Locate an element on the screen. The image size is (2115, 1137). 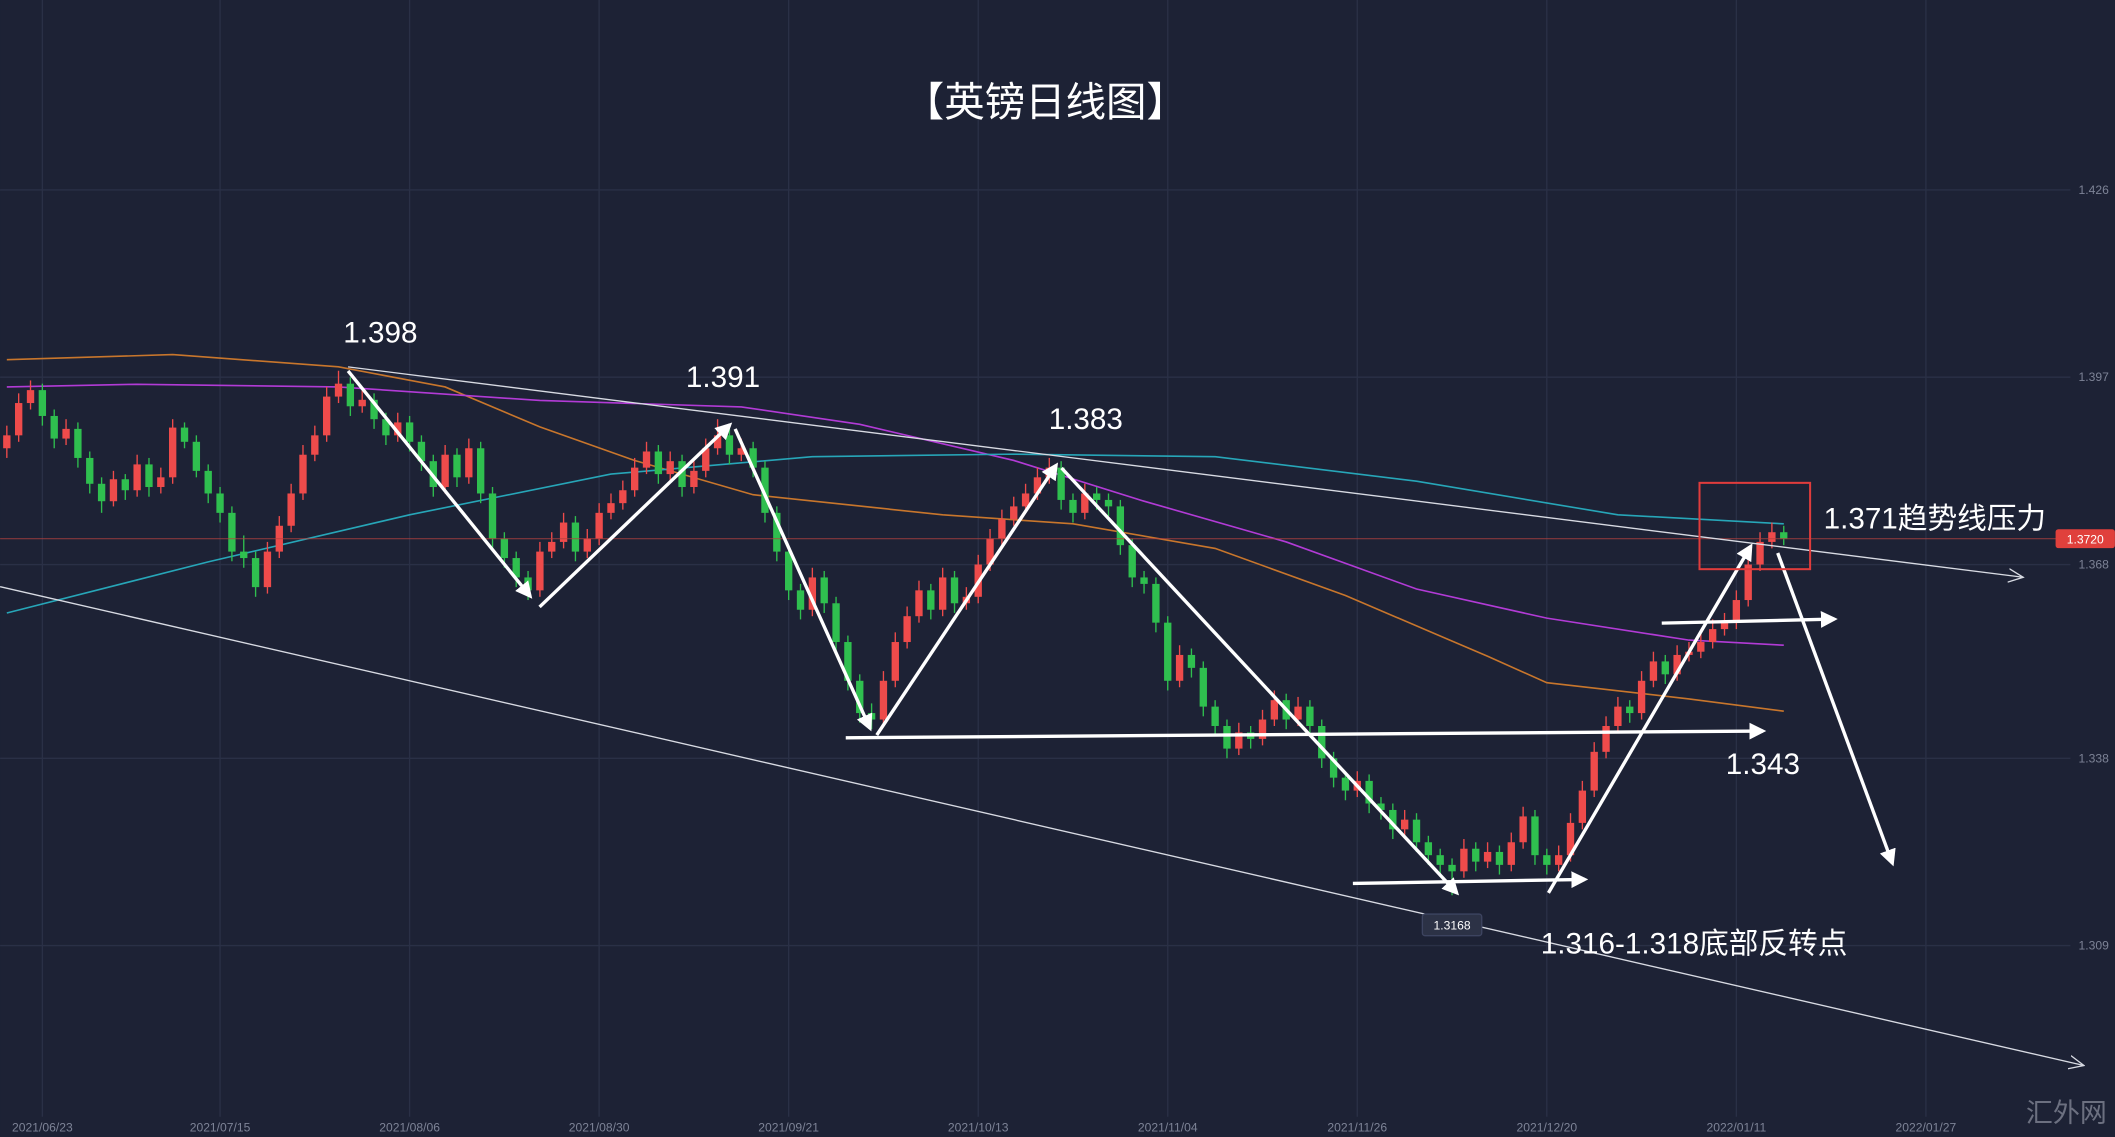
chart-title: 【英镑日线图】 is located at coordinates (1045, 102).